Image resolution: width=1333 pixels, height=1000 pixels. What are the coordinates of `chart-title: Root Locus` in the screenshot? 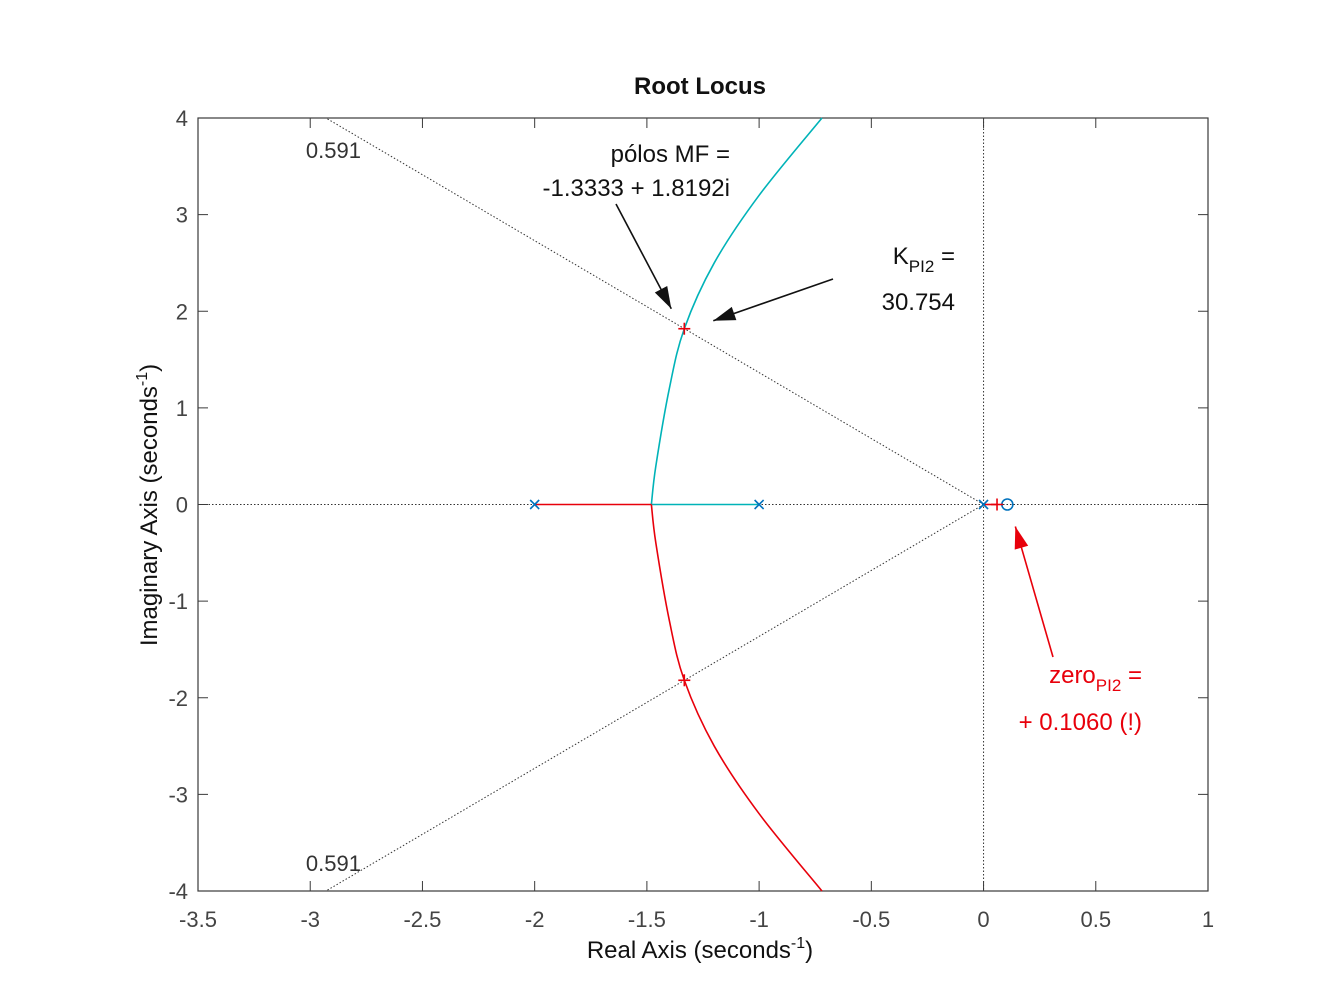 It's located at (700, 86).